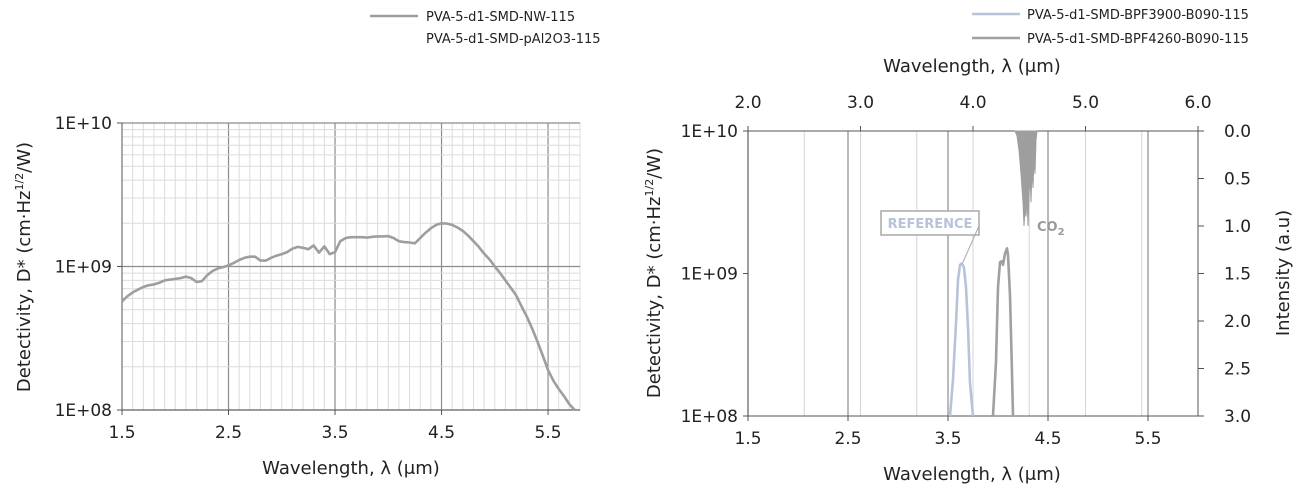 The image size is (1301, 489). I want to click on right-legend-label-0: PVA-5-d1-SMD-BPF3900-B090-115, so click(1138, 15).